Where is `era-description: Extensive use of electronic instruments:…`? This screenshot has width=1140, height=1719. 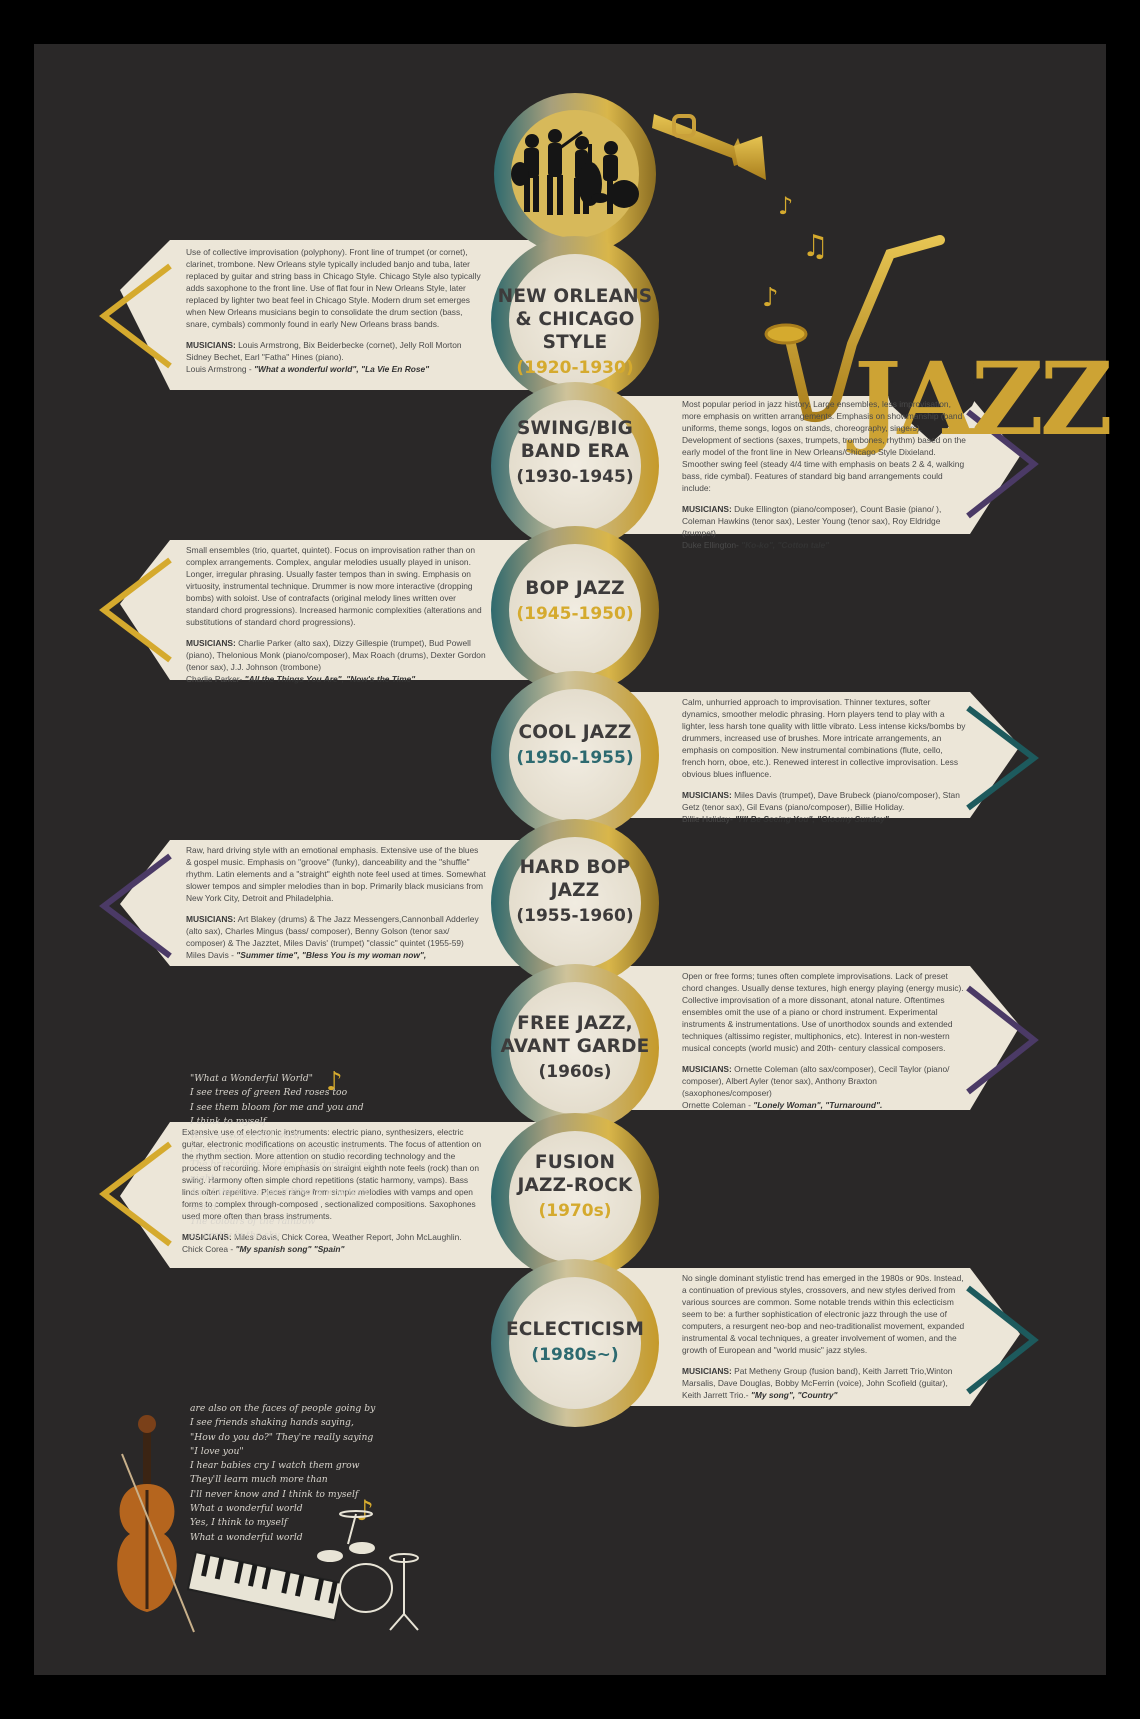
era-description: Extensive use of electronic instruments:… is located at coordinates (332, 1174).